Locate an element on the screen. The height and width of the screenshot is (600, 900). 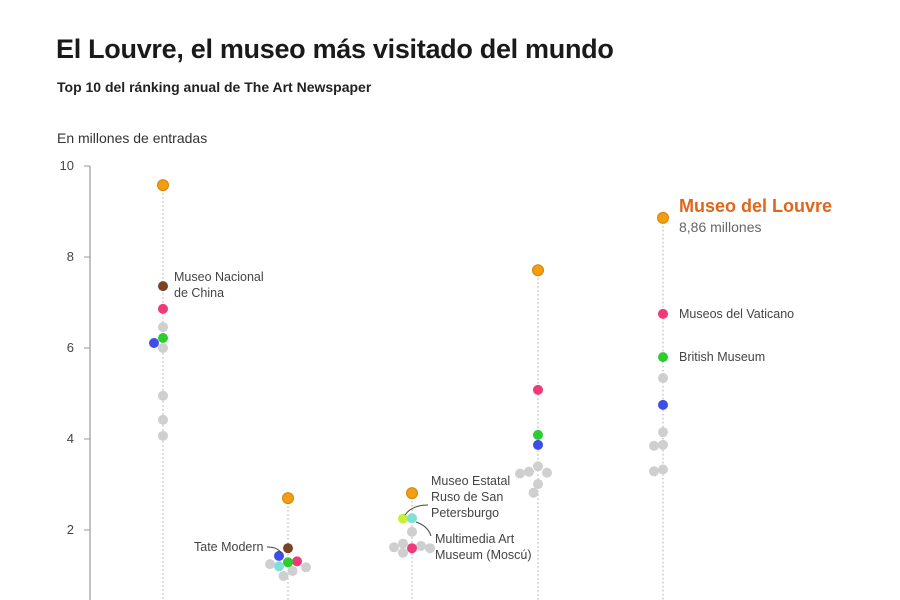
y-tick-label: 4 is located at coordinates (70, 438).